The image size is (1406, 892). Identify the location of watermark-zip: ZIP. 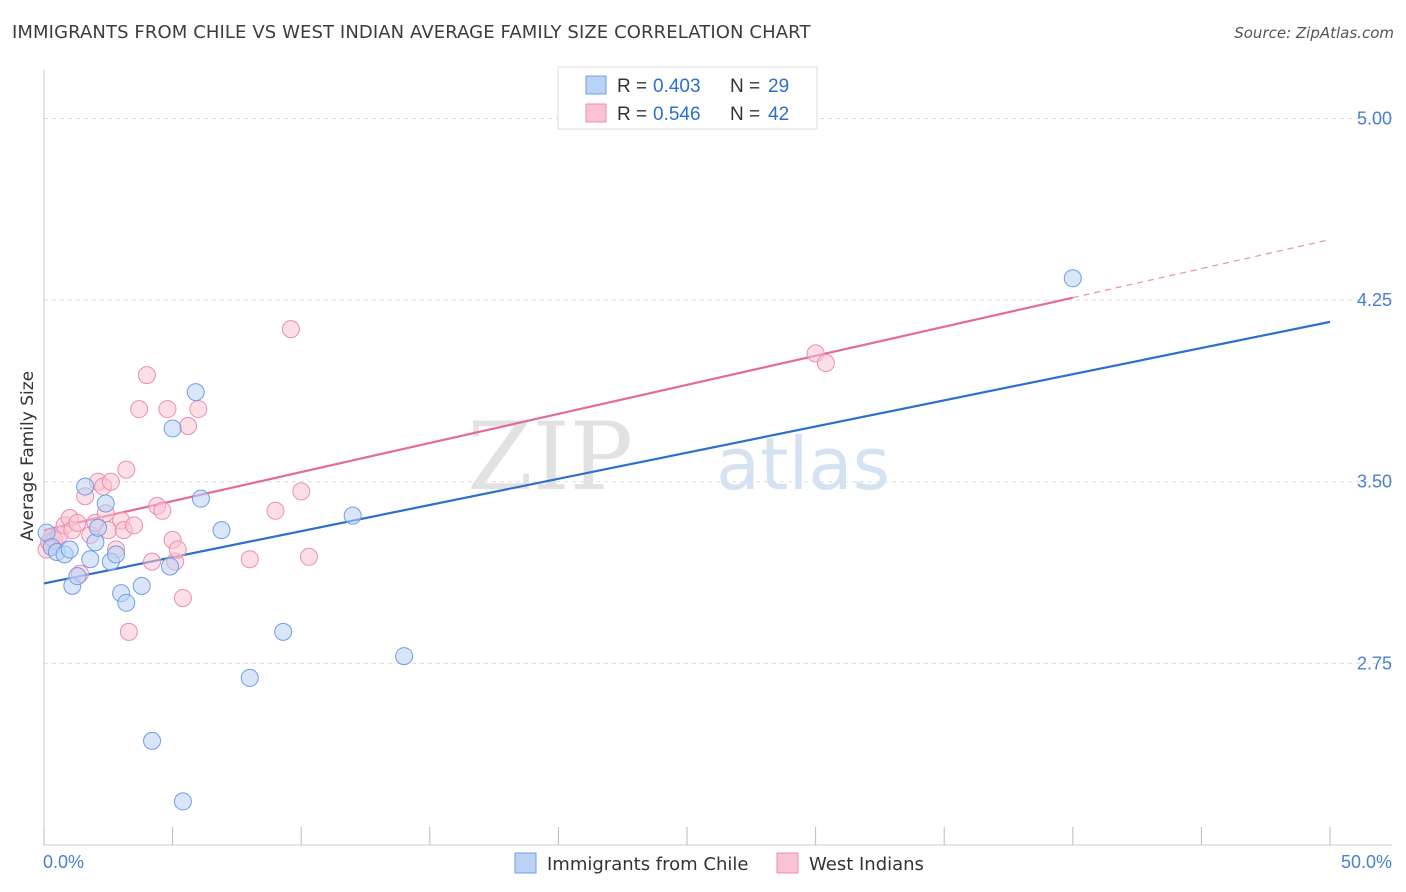
(550, 457).